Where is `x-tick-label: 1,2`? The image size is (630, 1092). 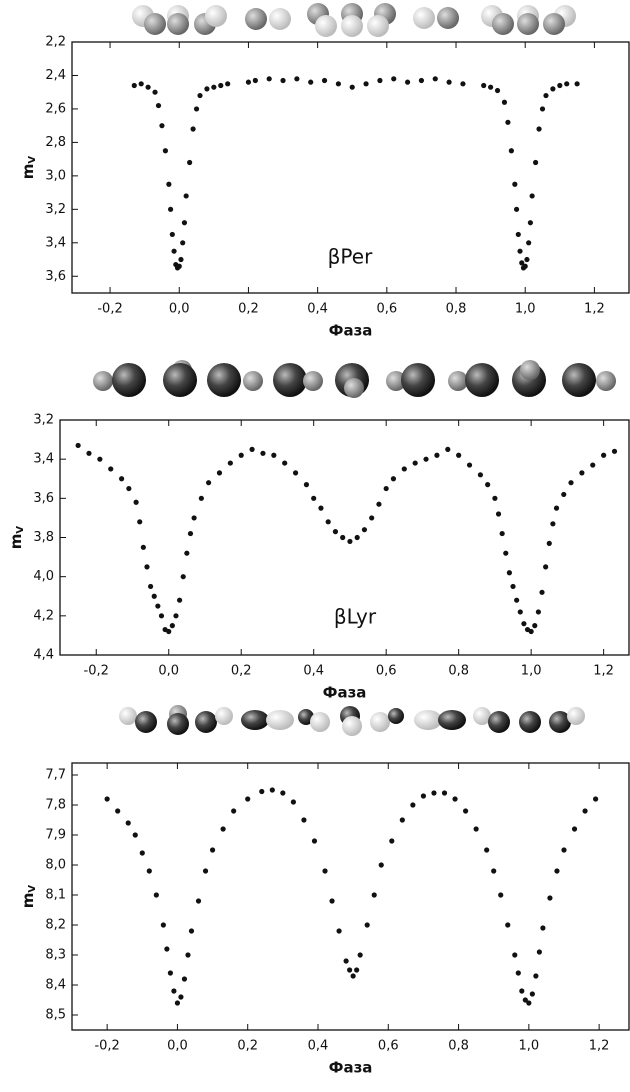 x-tick-label: 1,2 is located at coordinates (599, 1046).